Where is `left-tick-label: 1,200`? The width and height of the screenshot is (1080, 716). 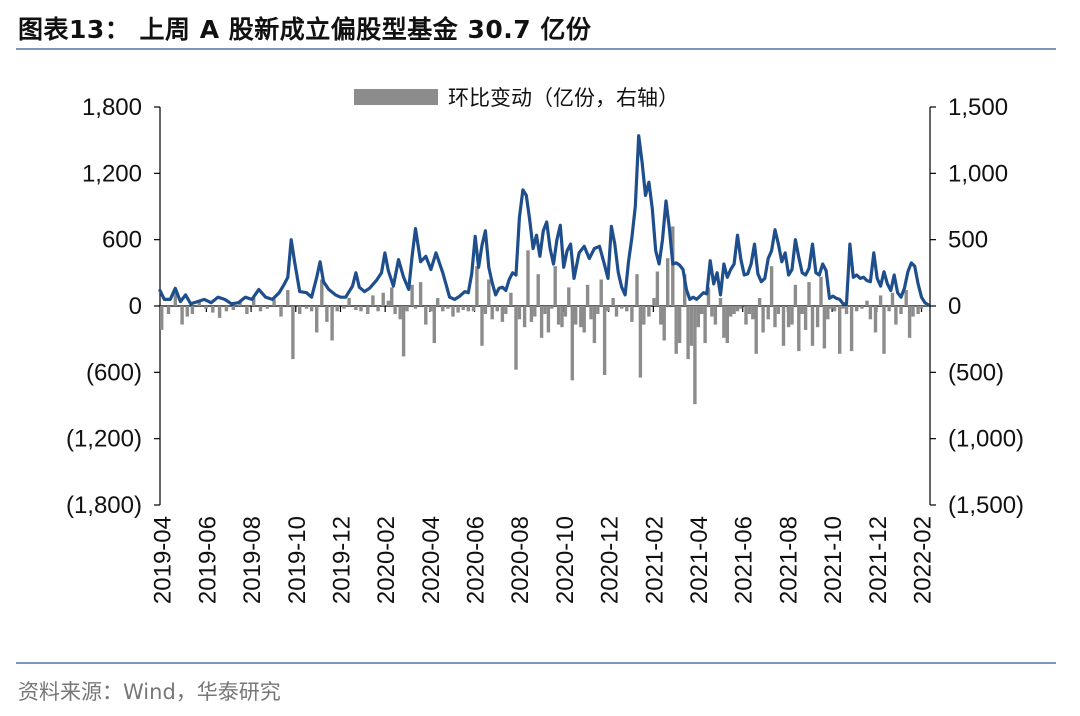 left-tick-label: 1,200 is located at coordinates (112, 173).